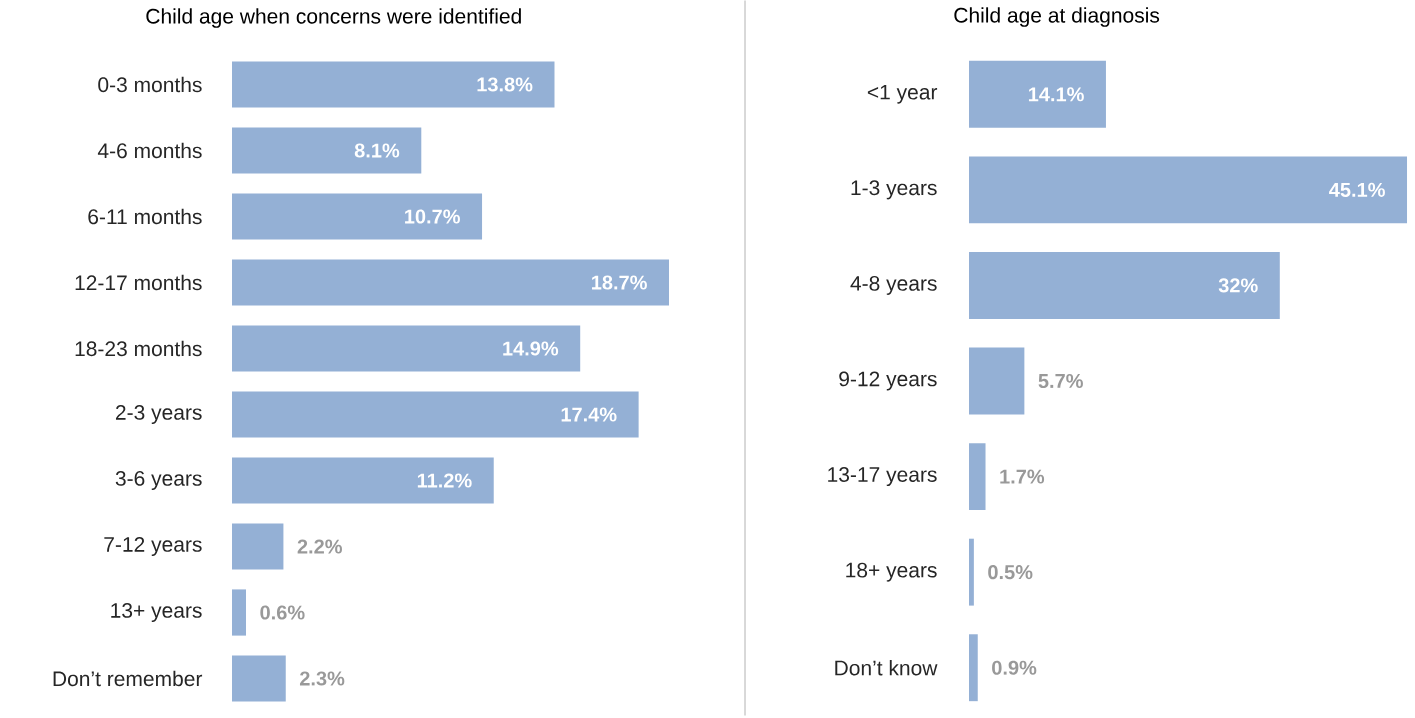 The image size is (1415, 718). Describe the element at coordinates (1057, 17) in the screenshot. I see `chart-title: Child age at diagnosis` at that location.